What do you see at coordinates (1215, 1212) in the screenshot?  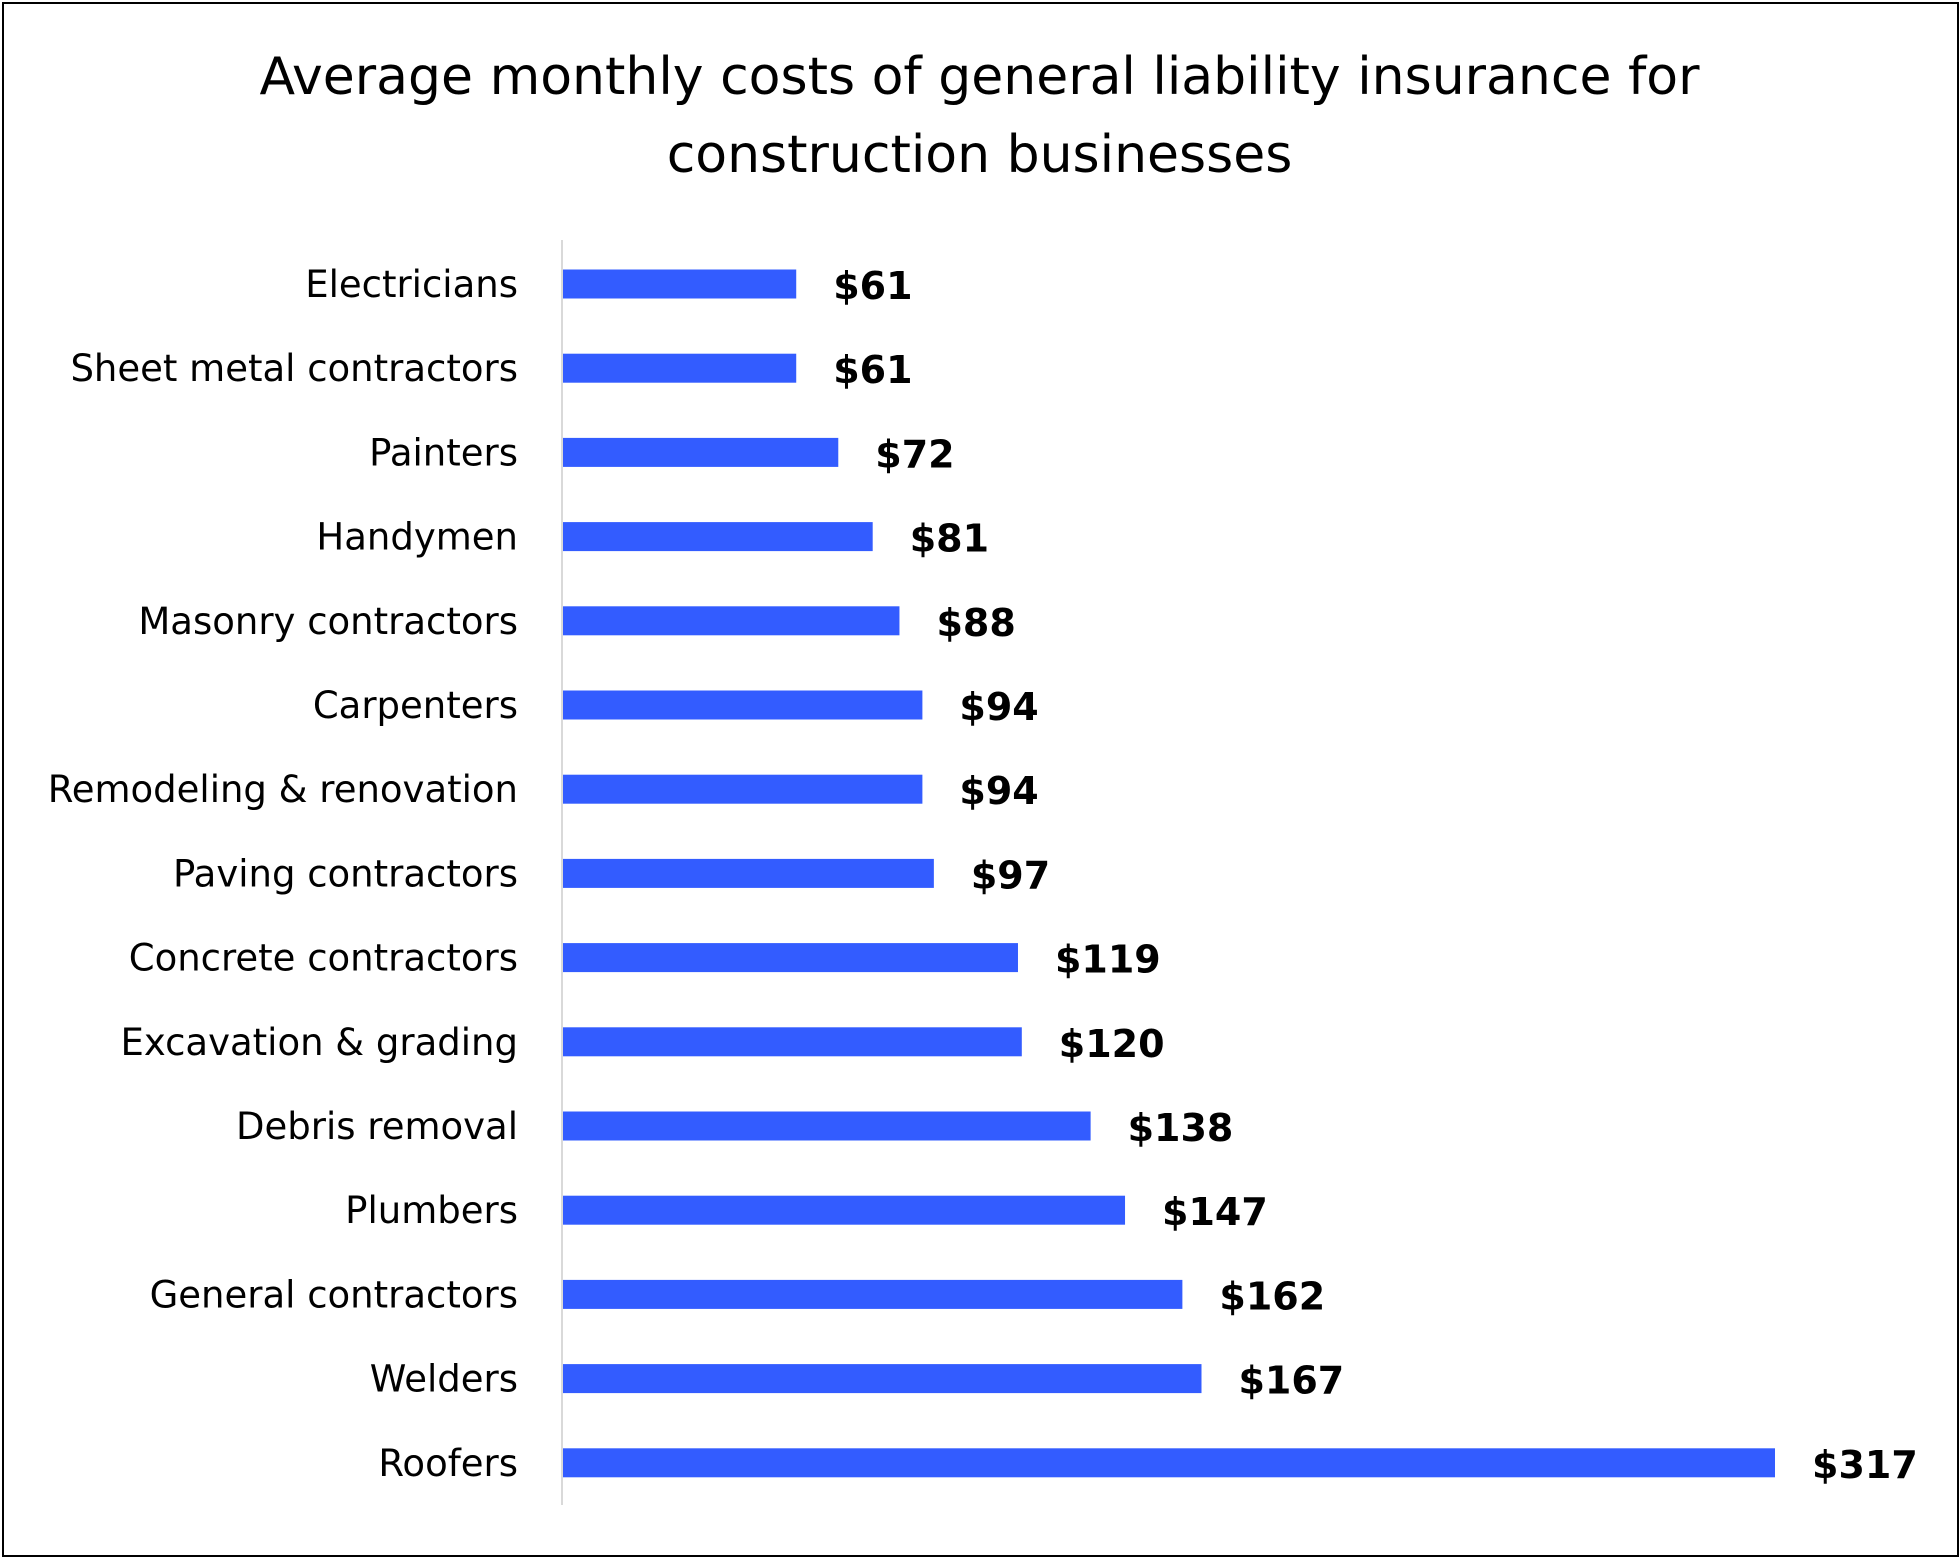 I see `value-label: $147` at bounding box center [1215, 1212].